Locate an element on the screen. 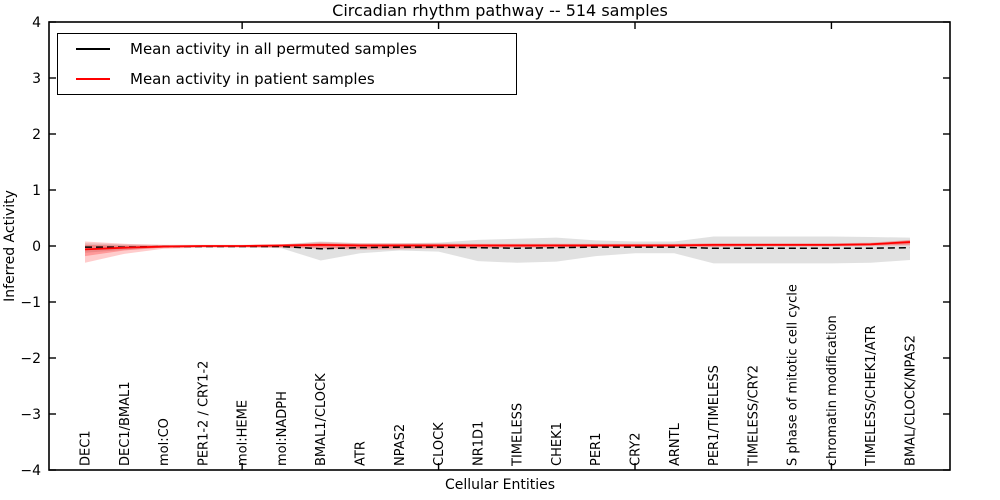 The image size is (1000, 500). permuted-samples-std-band is located at coordinates (497, 250).